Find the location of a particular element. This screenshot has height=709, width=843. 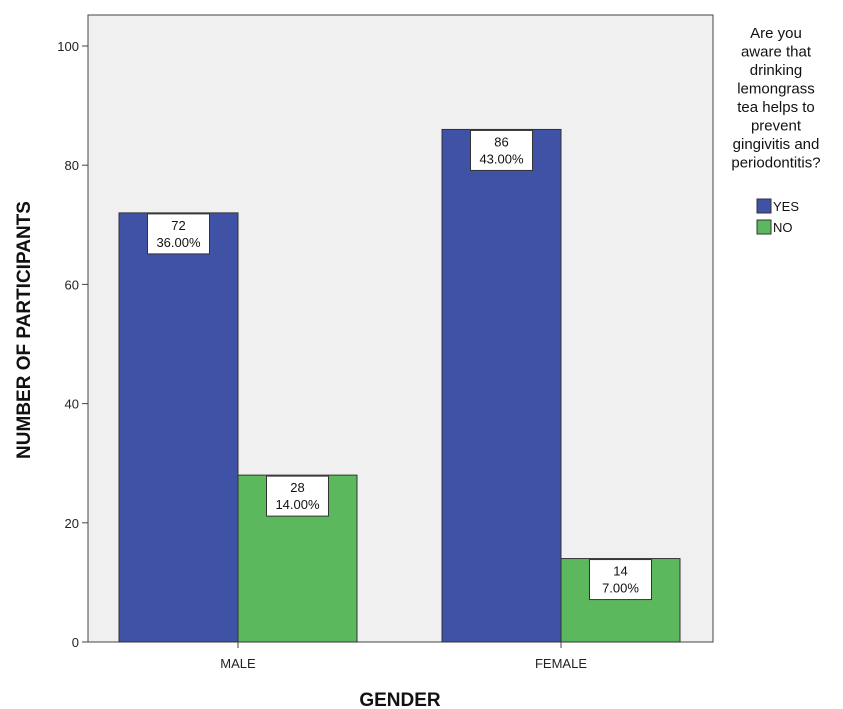

legend-title-line: periodontitis? is located at coordinates (775, 163).